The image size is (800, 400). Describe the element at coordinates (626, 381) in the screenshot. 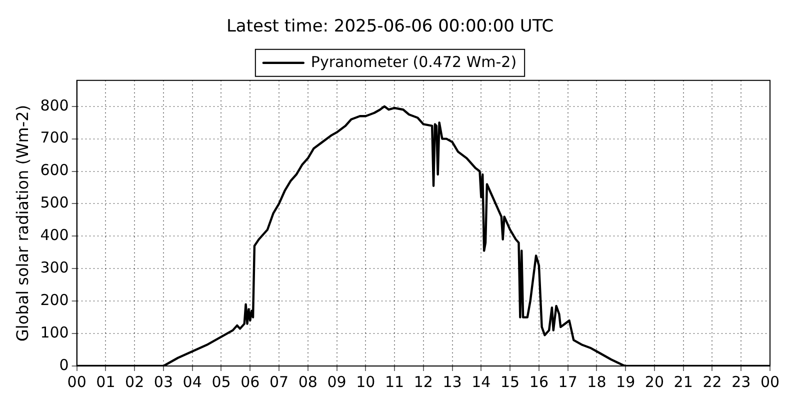

I see `x-tick-label: 19` at that location.